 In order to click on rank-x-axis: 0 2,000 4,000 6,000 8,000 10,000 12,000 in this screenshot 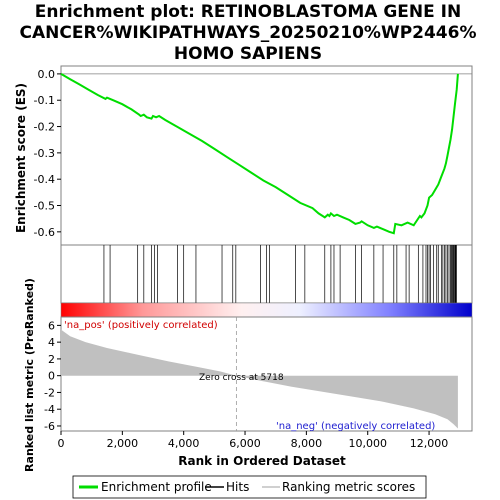, I will do `click(253, 440)`.